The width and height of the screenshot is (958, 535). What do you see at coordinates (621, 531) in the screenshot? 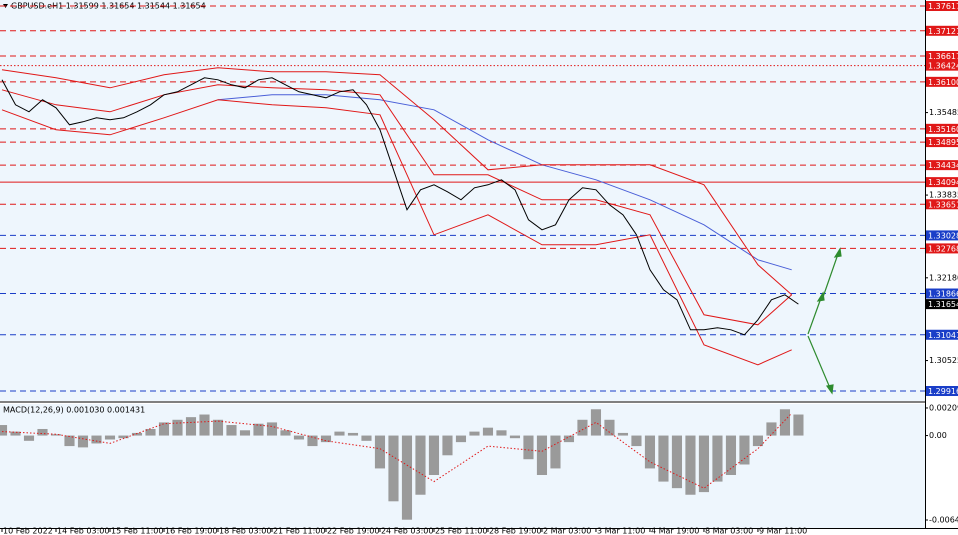
I see `x-tick-label: 3 Mar 11:00` at bounding box center [621, 531].